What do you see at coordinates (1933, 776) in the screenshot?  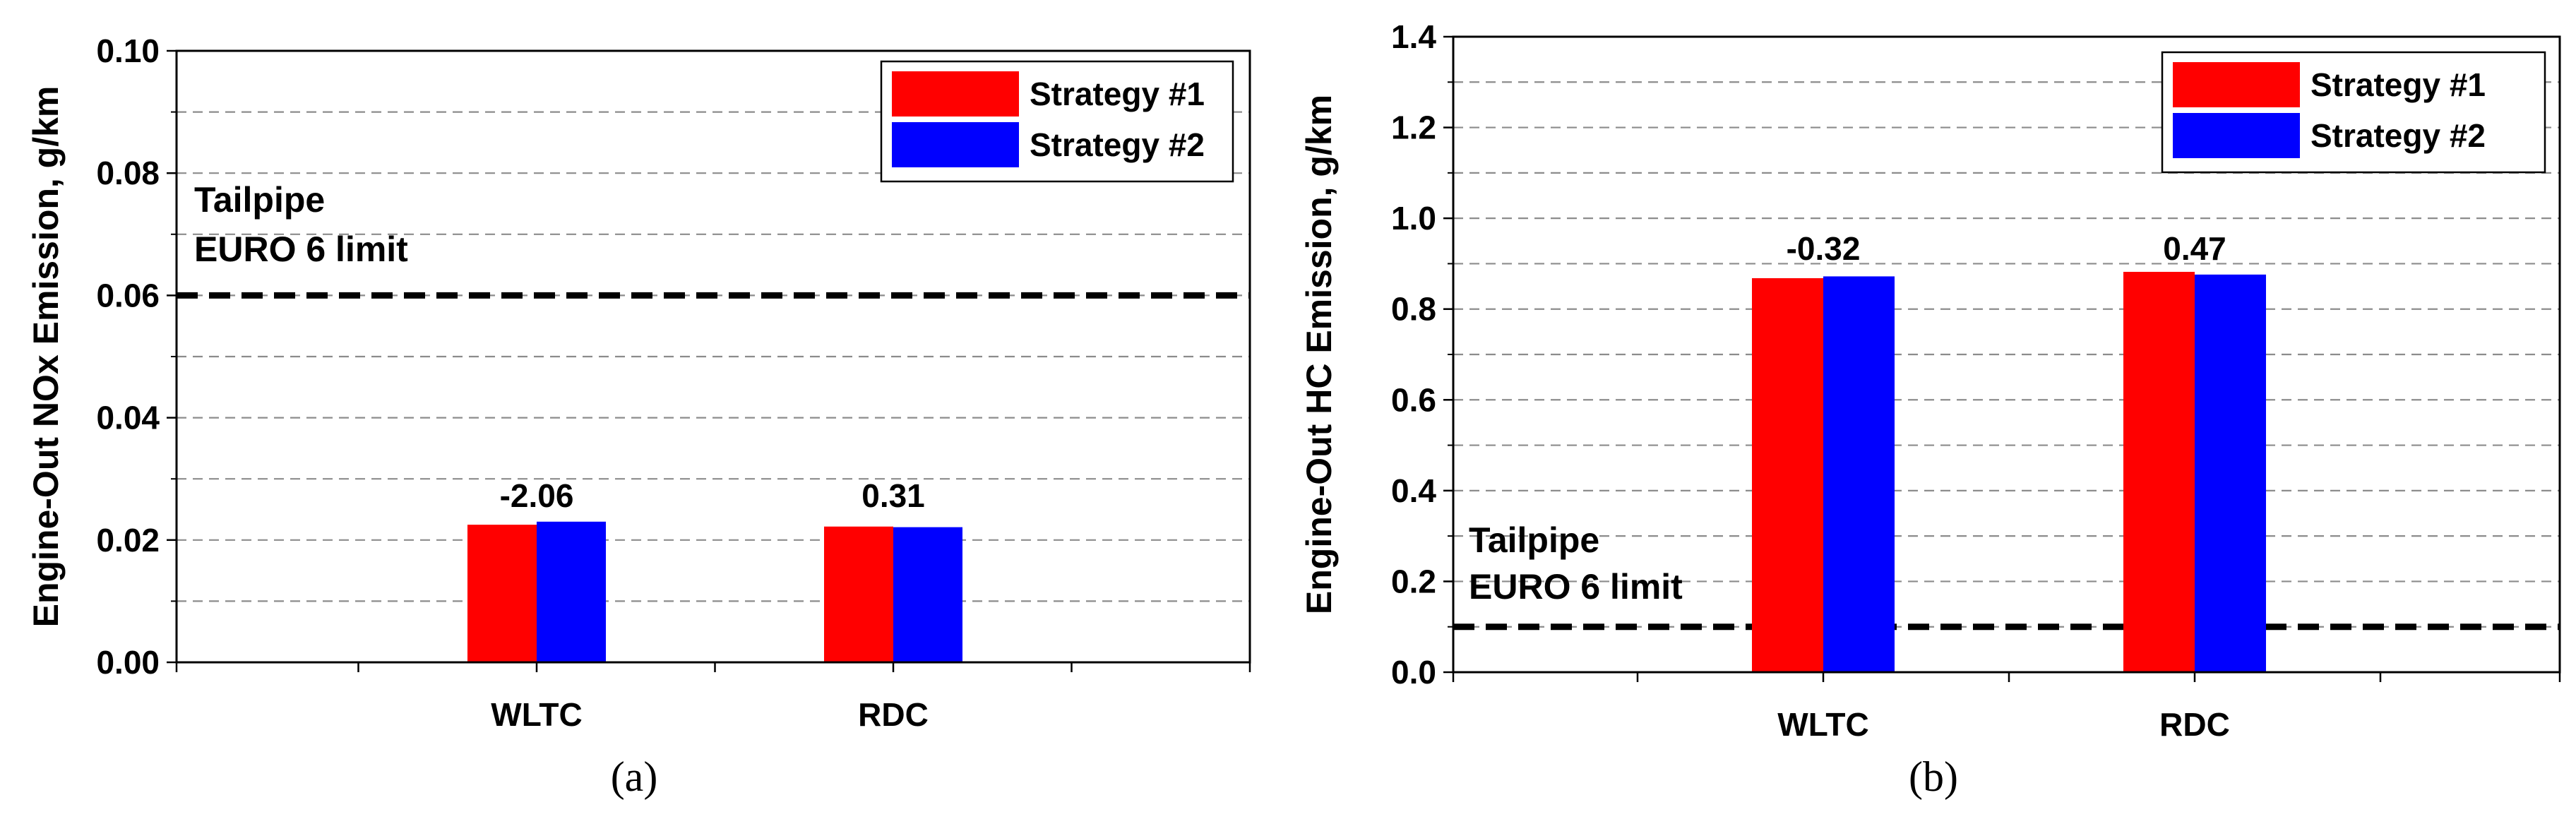 I see `panel-label: (b)` at bounding box center [1933, 776].